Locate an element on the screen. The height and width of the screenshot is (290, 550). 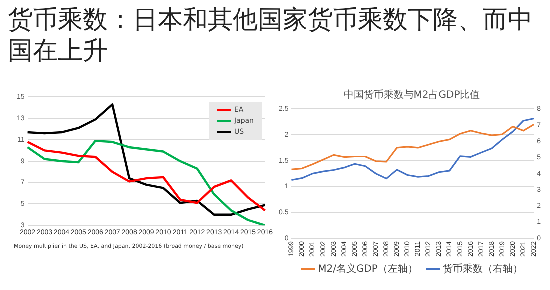
legend-label: 货币乘数（右轴） is located at coordinates (482, 269).